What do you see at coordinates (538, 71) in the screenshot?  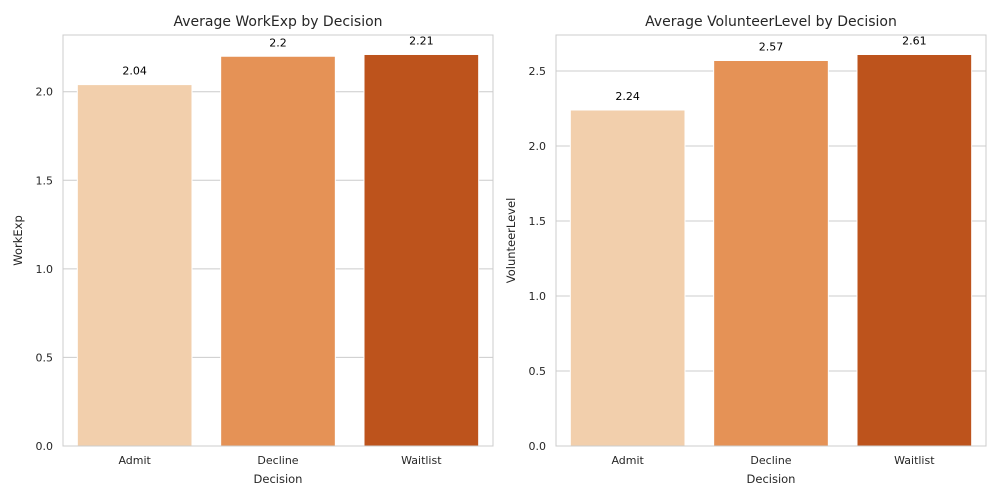 I see `y-tick-label: 2.5` at bounding box center [538, 71].